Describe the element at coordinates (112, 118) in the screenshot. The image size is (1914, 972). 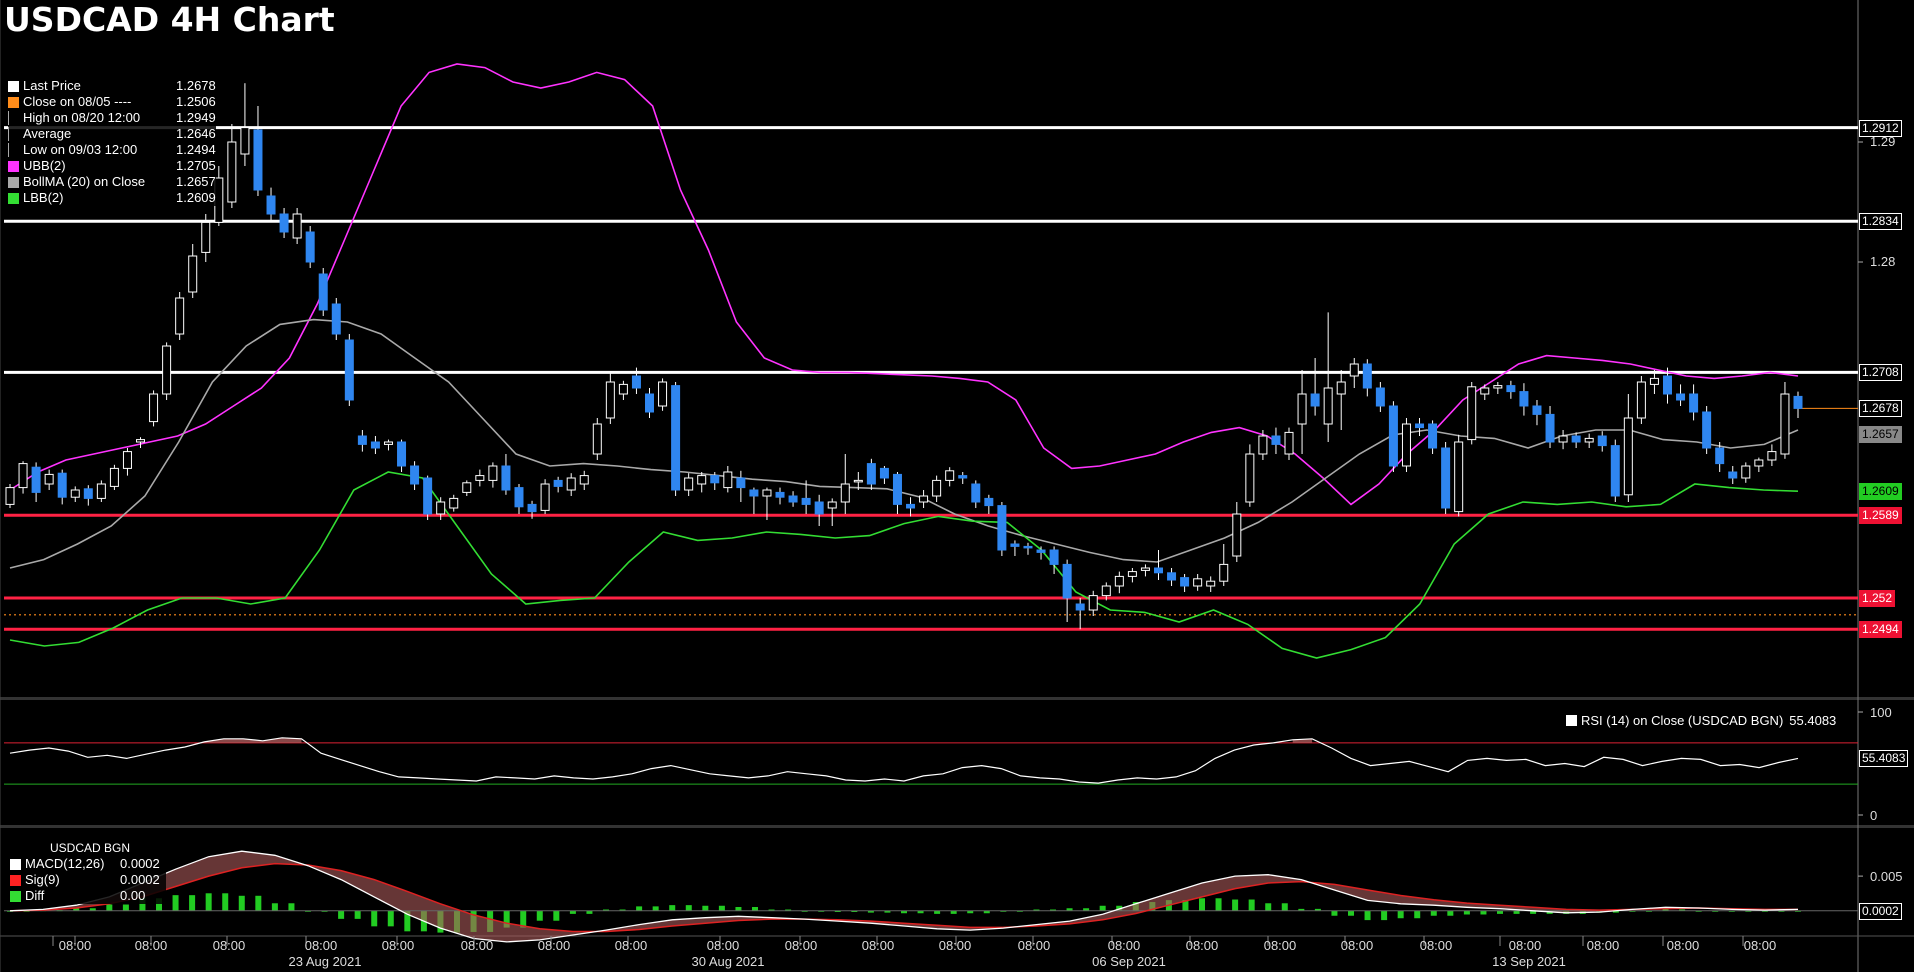
I see `legend-row: High on 08/20 12:00 1.2949` at that location.